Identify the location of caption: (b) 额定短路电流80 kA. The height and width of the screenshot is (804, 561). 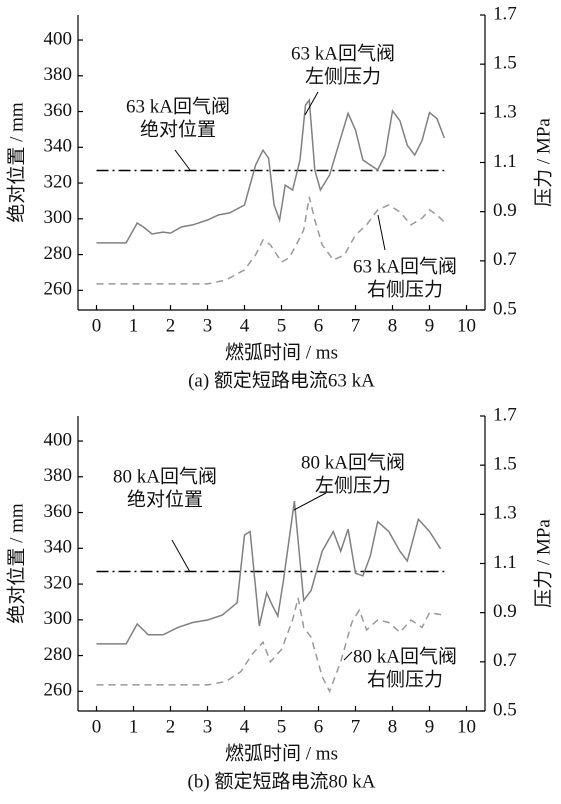
(282, 781).